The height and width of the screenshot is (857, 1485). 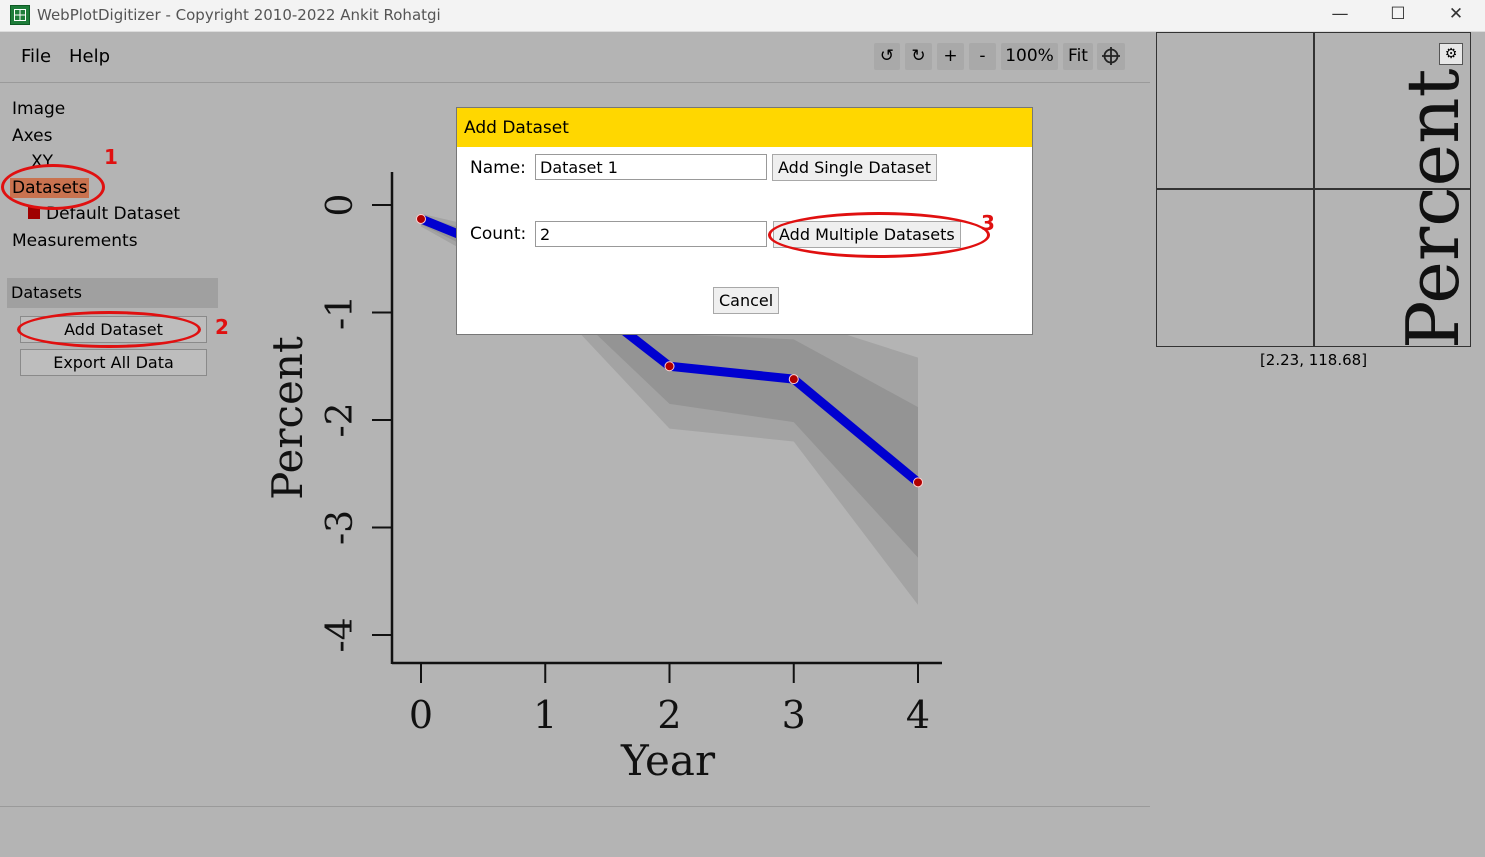 What do you see at coordinates (988, 223) in the screenshot?
I see `annotation-number-3: 3` at bounding box center [988, 223].